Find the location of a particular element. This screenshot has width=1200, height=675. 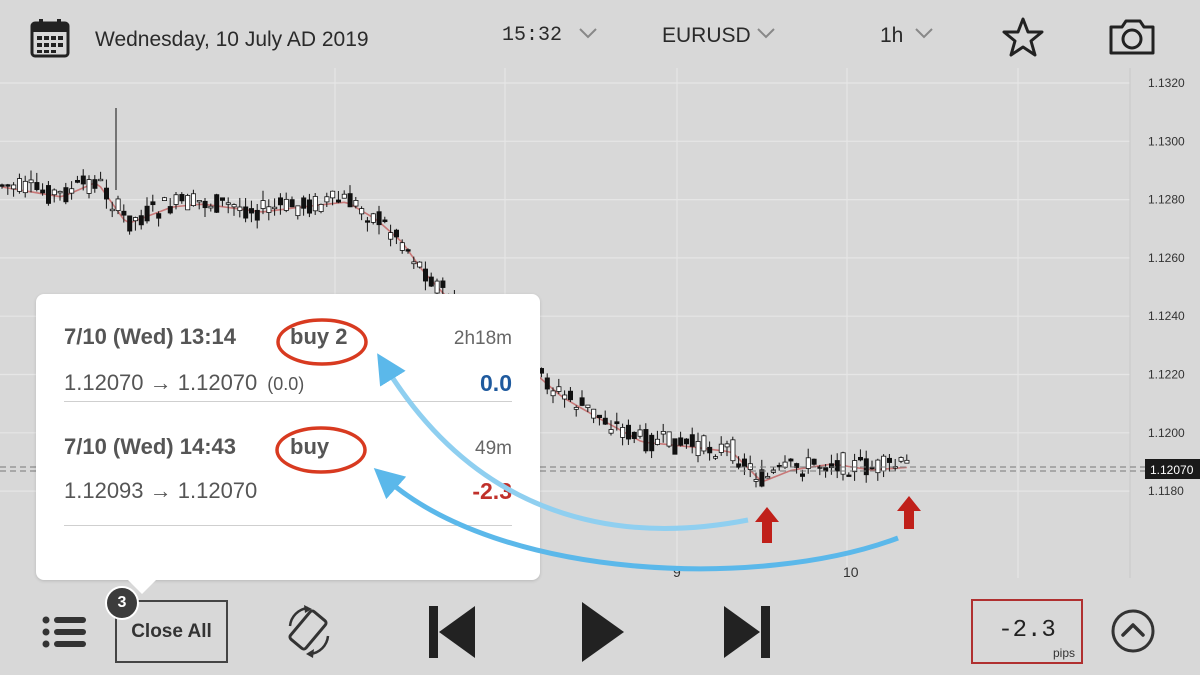

timeframe-selector: 1h is located at coordinates (892, 35).